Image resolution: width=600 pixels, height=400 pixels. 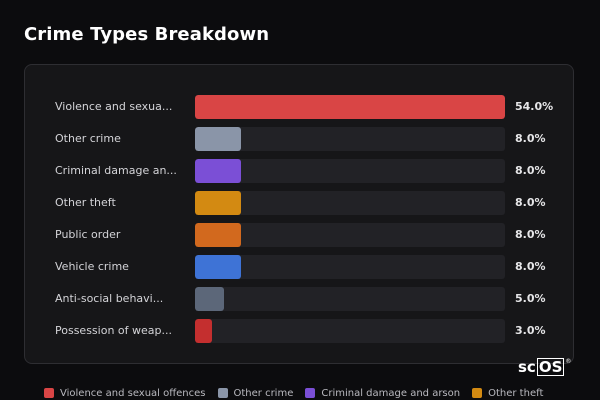 What do you see at coordinates (85, 202) in the screenshot?
I see `bar-label: Other theft` at bounding box center [85, 202].